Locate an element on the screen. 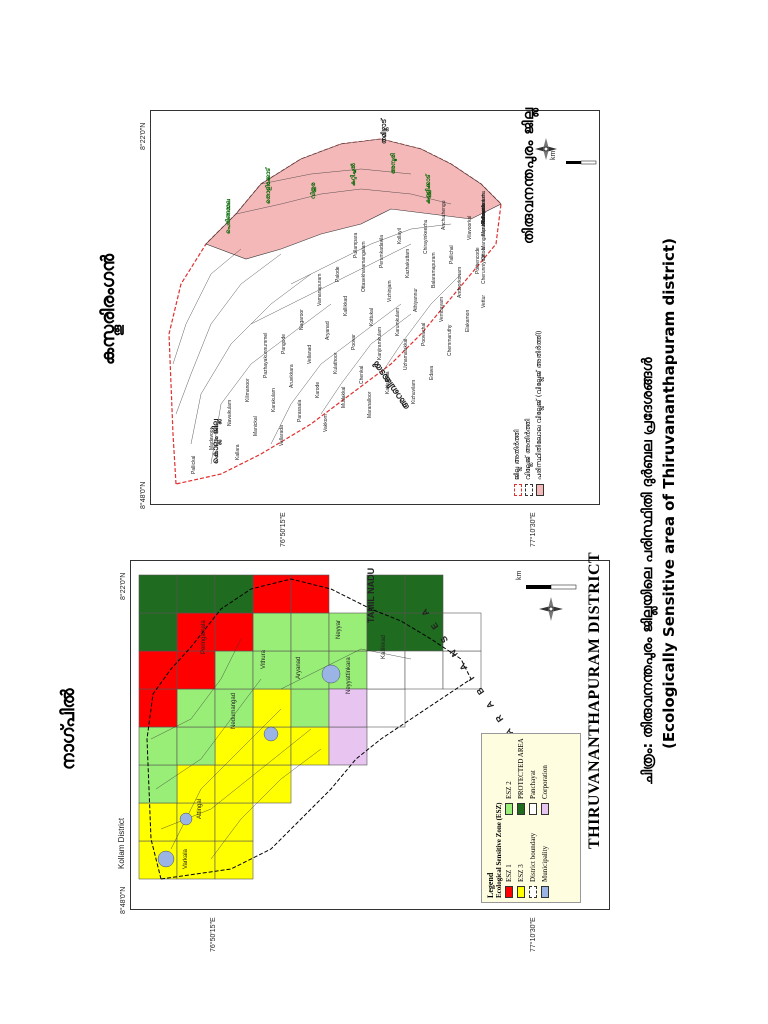 Image resolution: width=768 pixels, height=1024 pixels. legend-label: Corporation is located at coordinates (545, 782).